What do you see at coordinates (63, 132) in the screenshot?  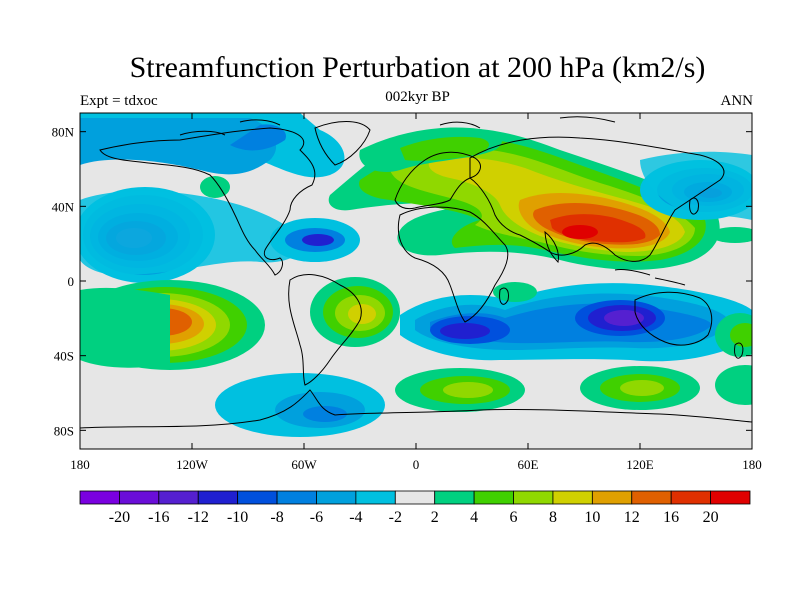 I see `y-tick-label: 80N` at bounding box center [63, 132].